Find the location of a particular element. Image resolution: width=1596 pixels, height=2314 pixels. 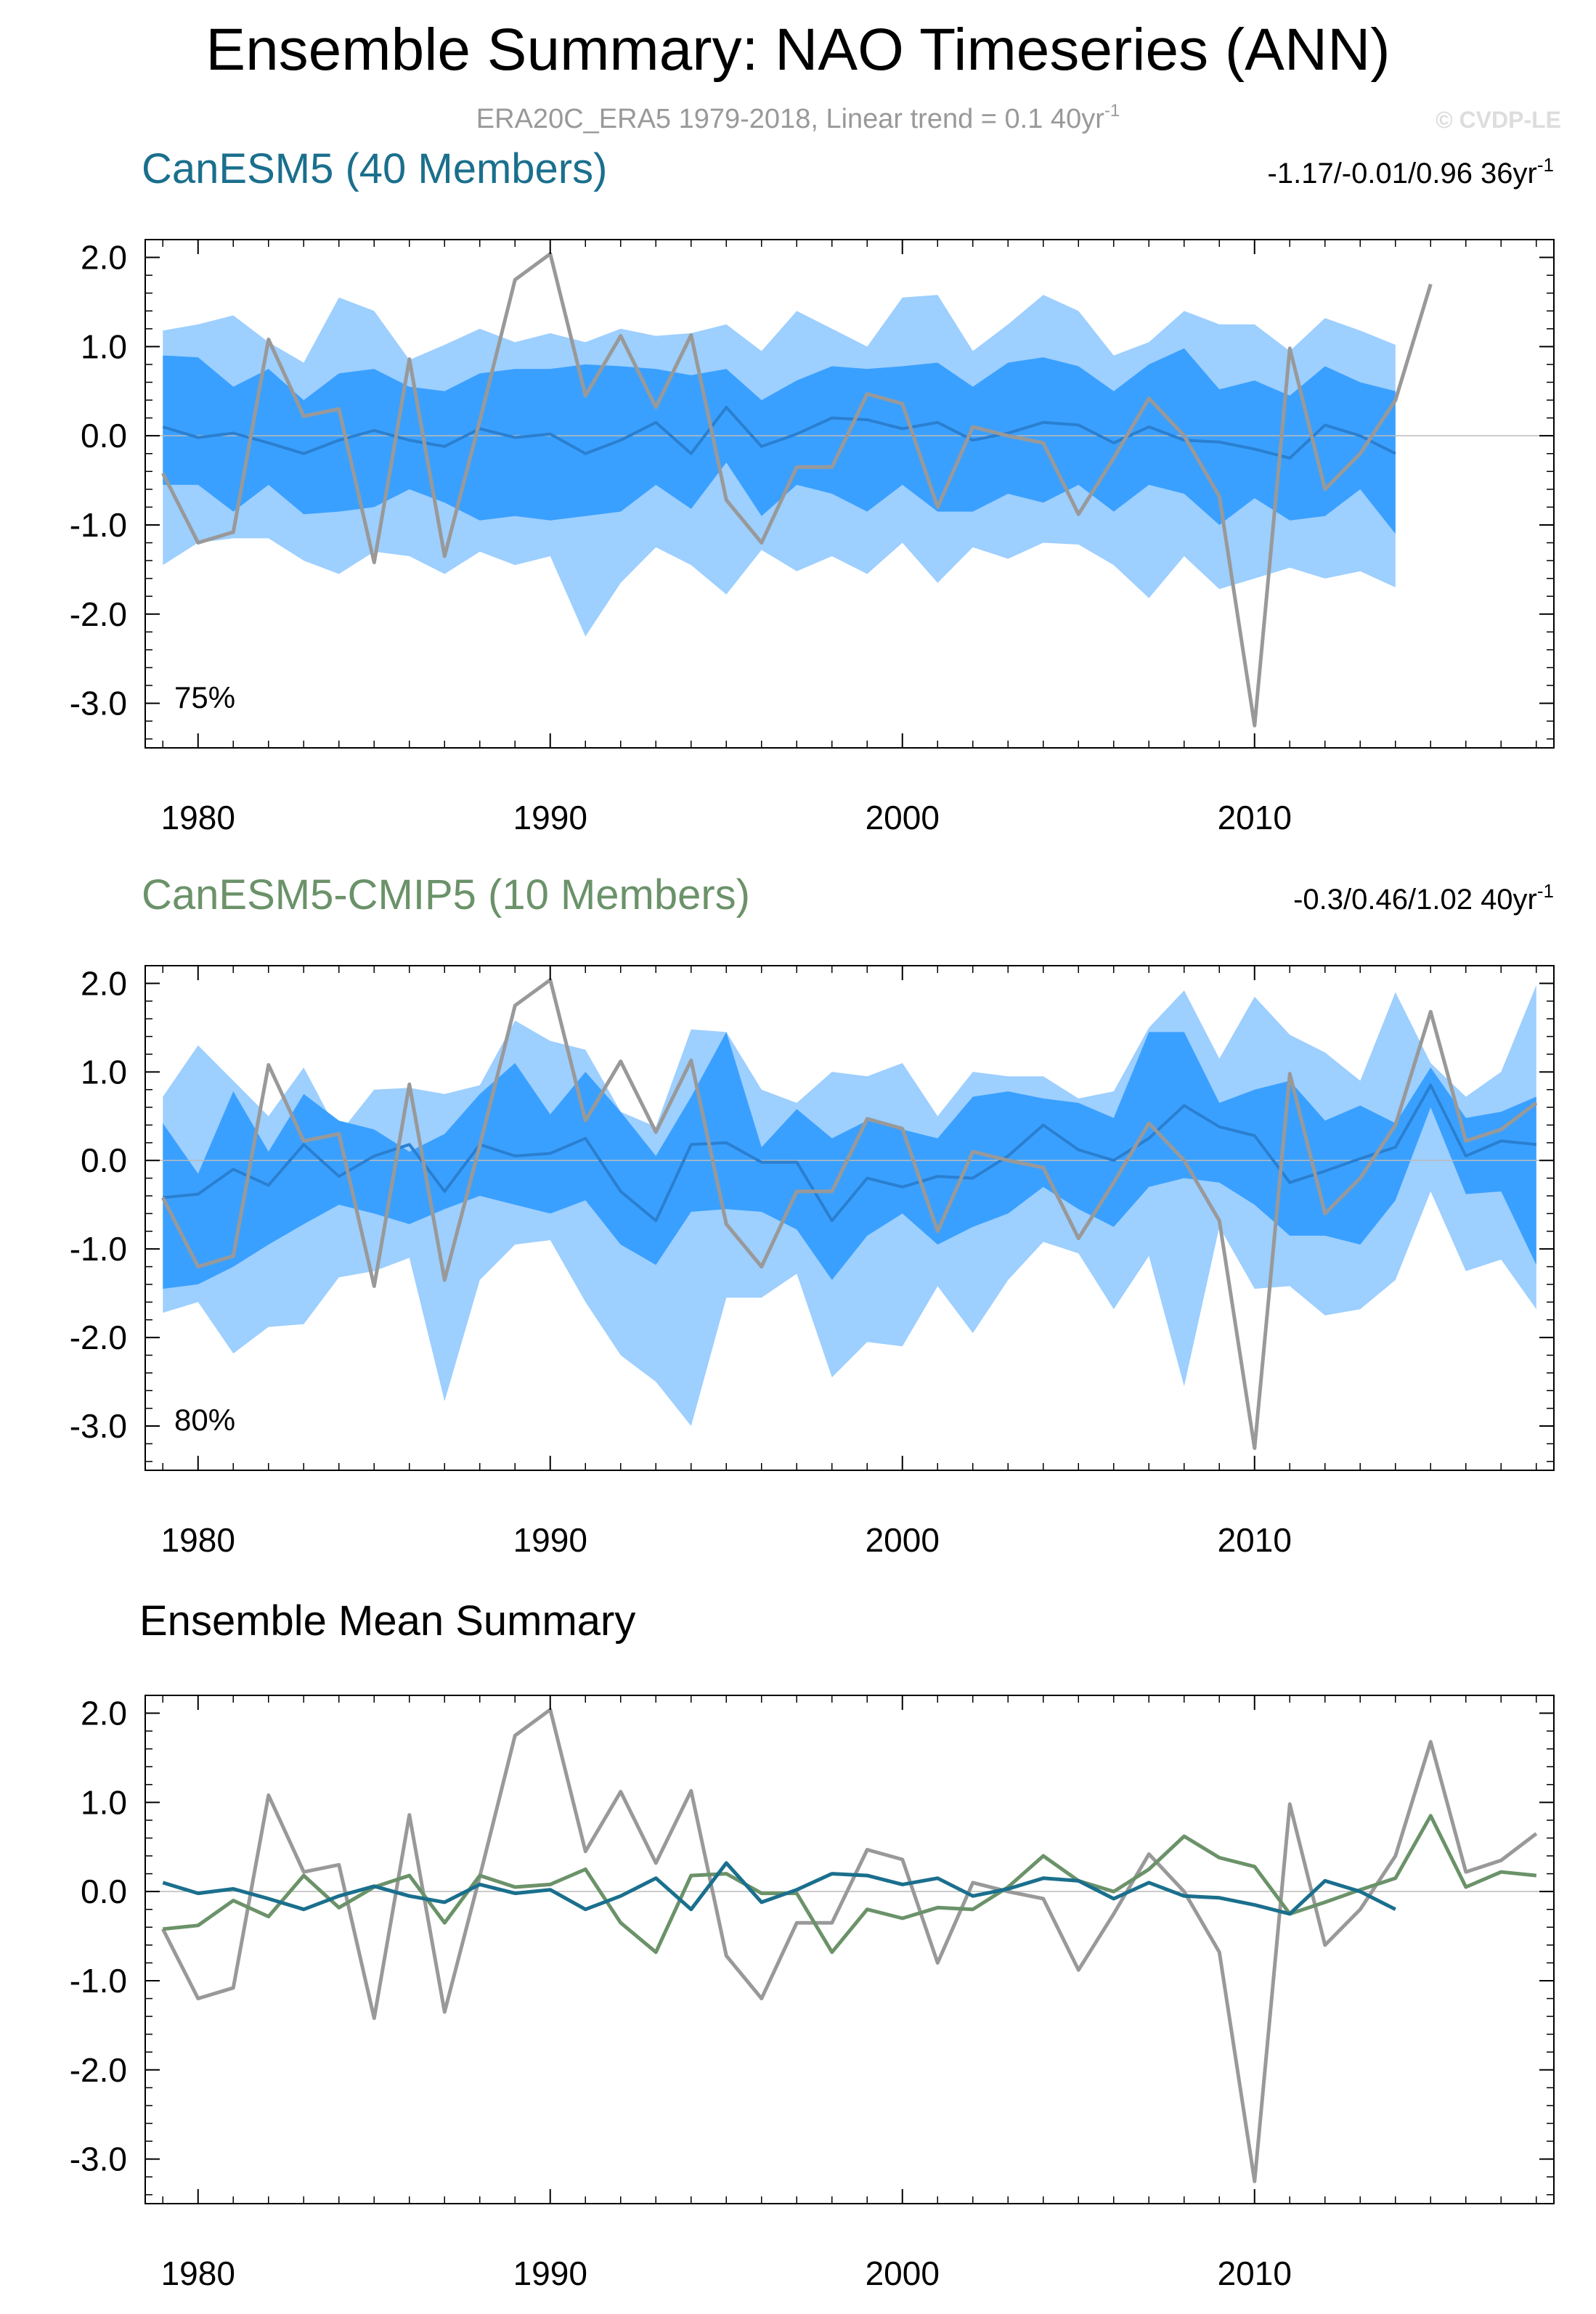

copyright: © CVDP-LE is located at coordinates (1498, 120).